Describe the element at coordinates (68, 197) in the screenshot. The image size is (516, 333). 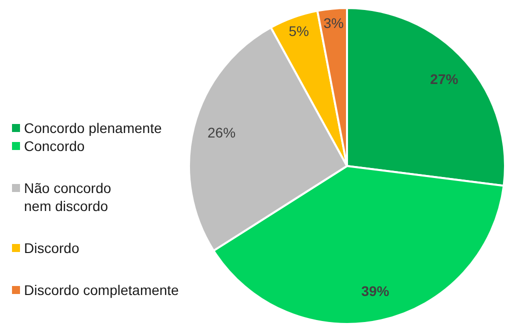
I see `legend-label: Não concordo nem discordo` at that location.